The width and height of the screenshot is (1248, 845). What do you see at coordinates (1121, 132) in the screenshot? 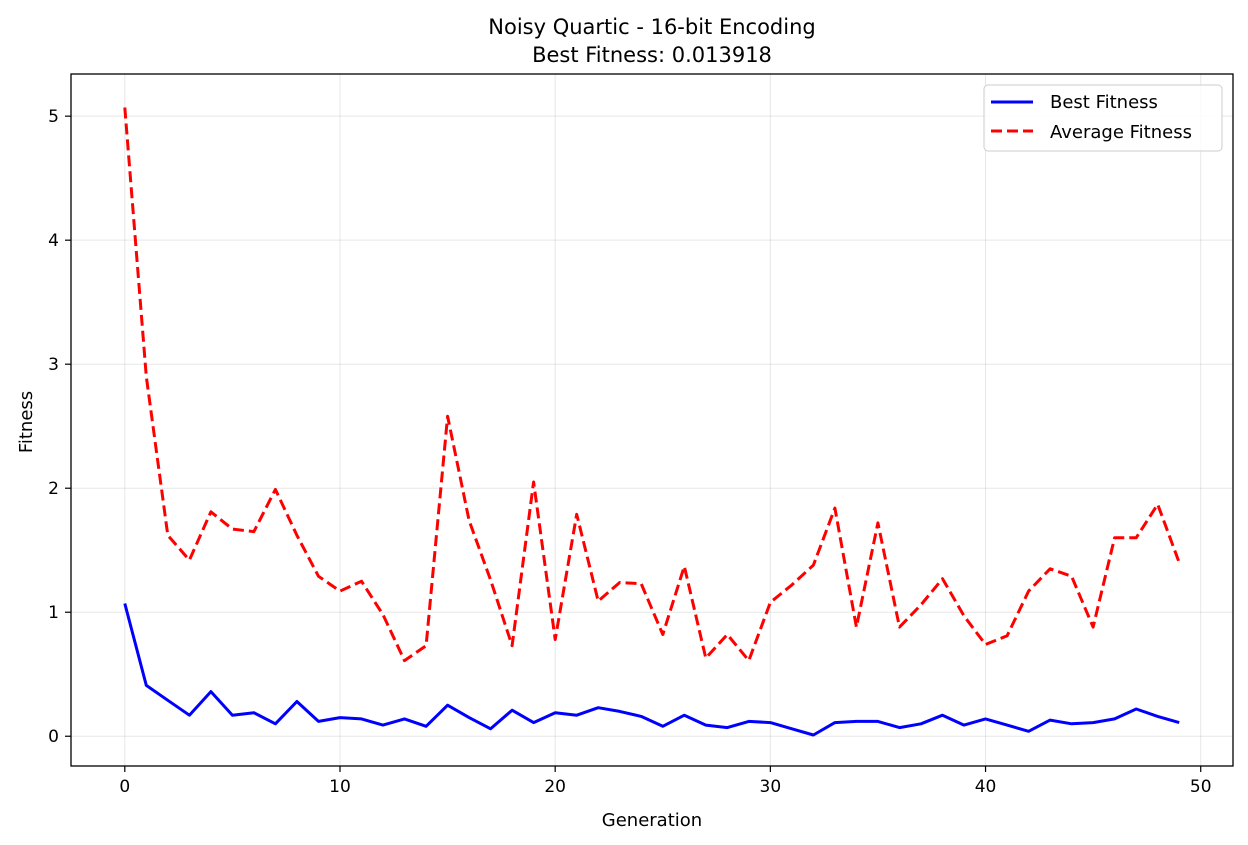
I see `legend-label-average-fitness: Average Fitness` at bounding box center [1121, 132].